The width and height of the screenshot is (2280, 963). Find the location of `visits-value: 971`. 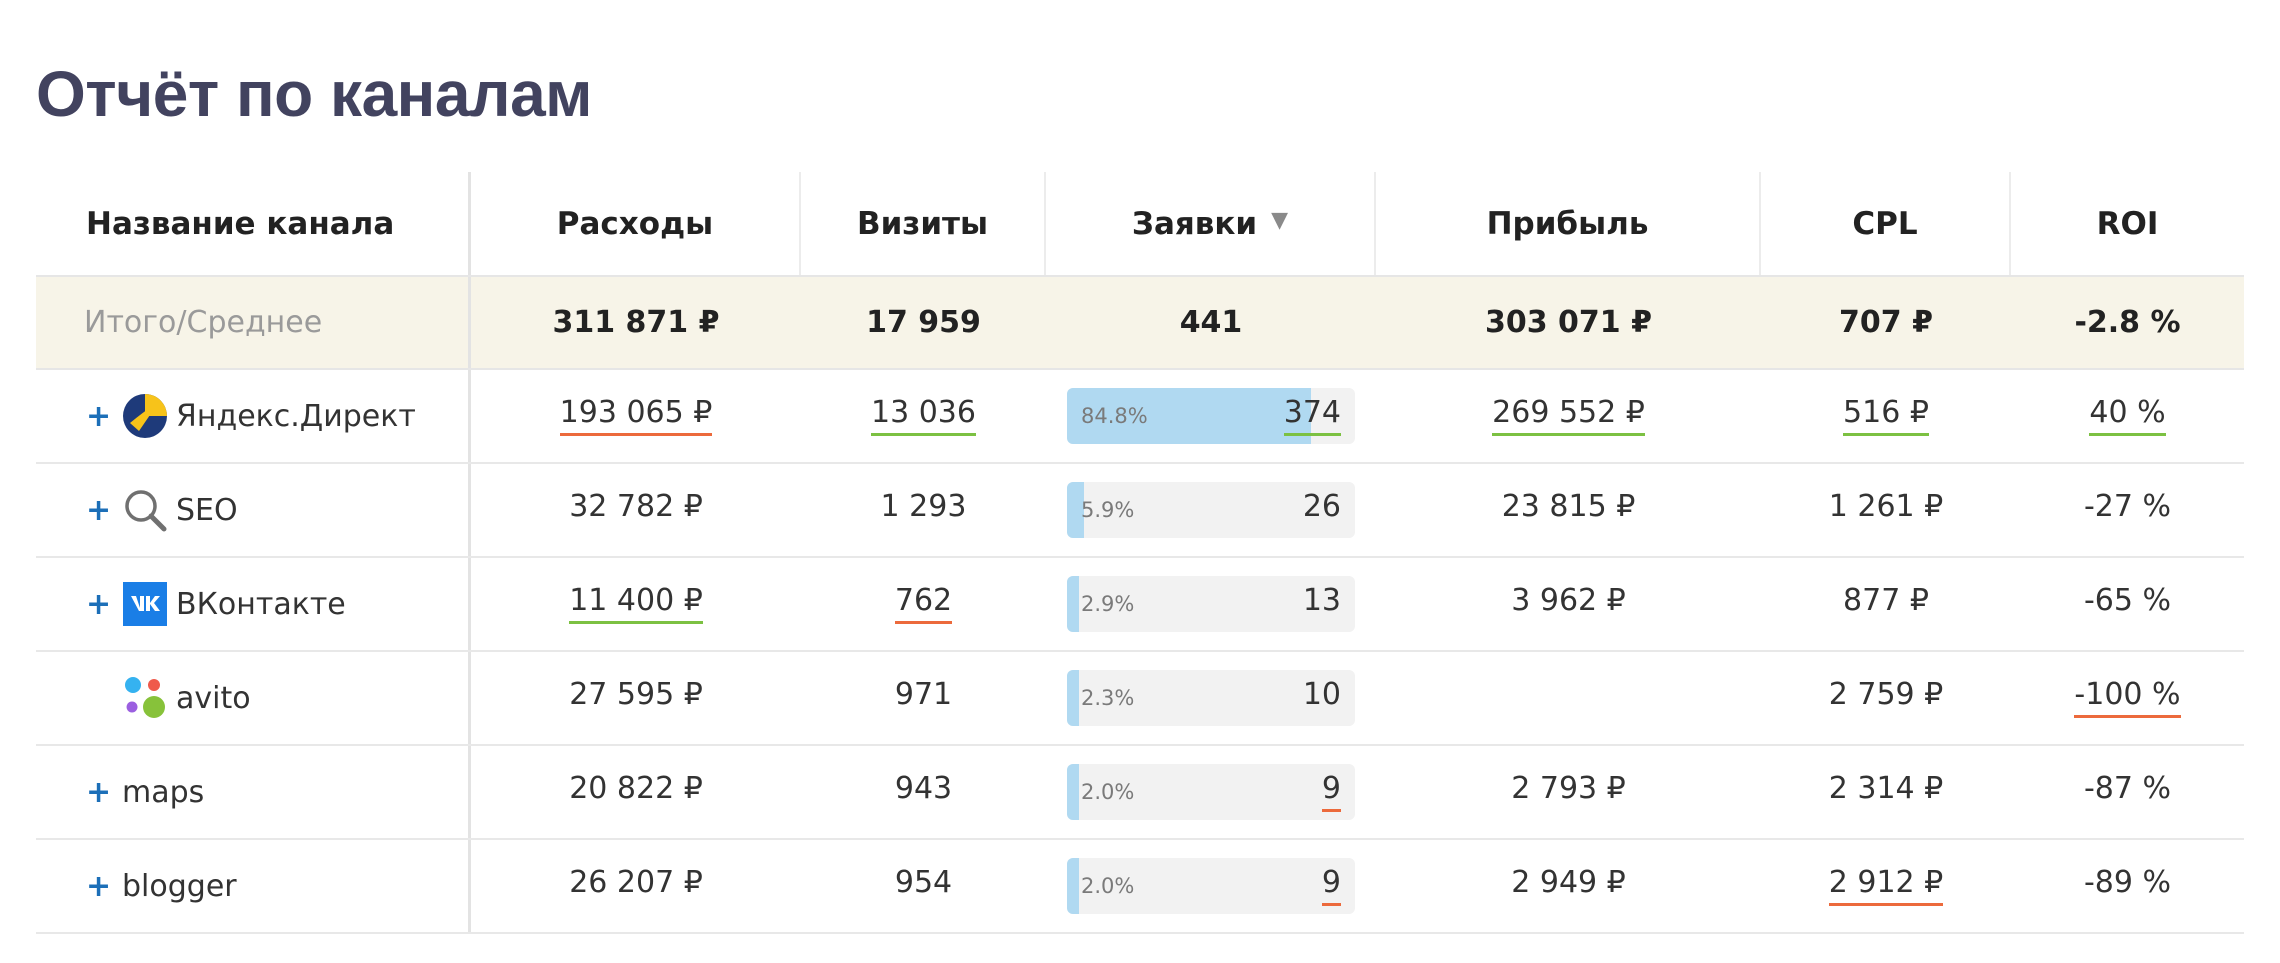

visits-value: 971 is located at coordinates (923, 694).